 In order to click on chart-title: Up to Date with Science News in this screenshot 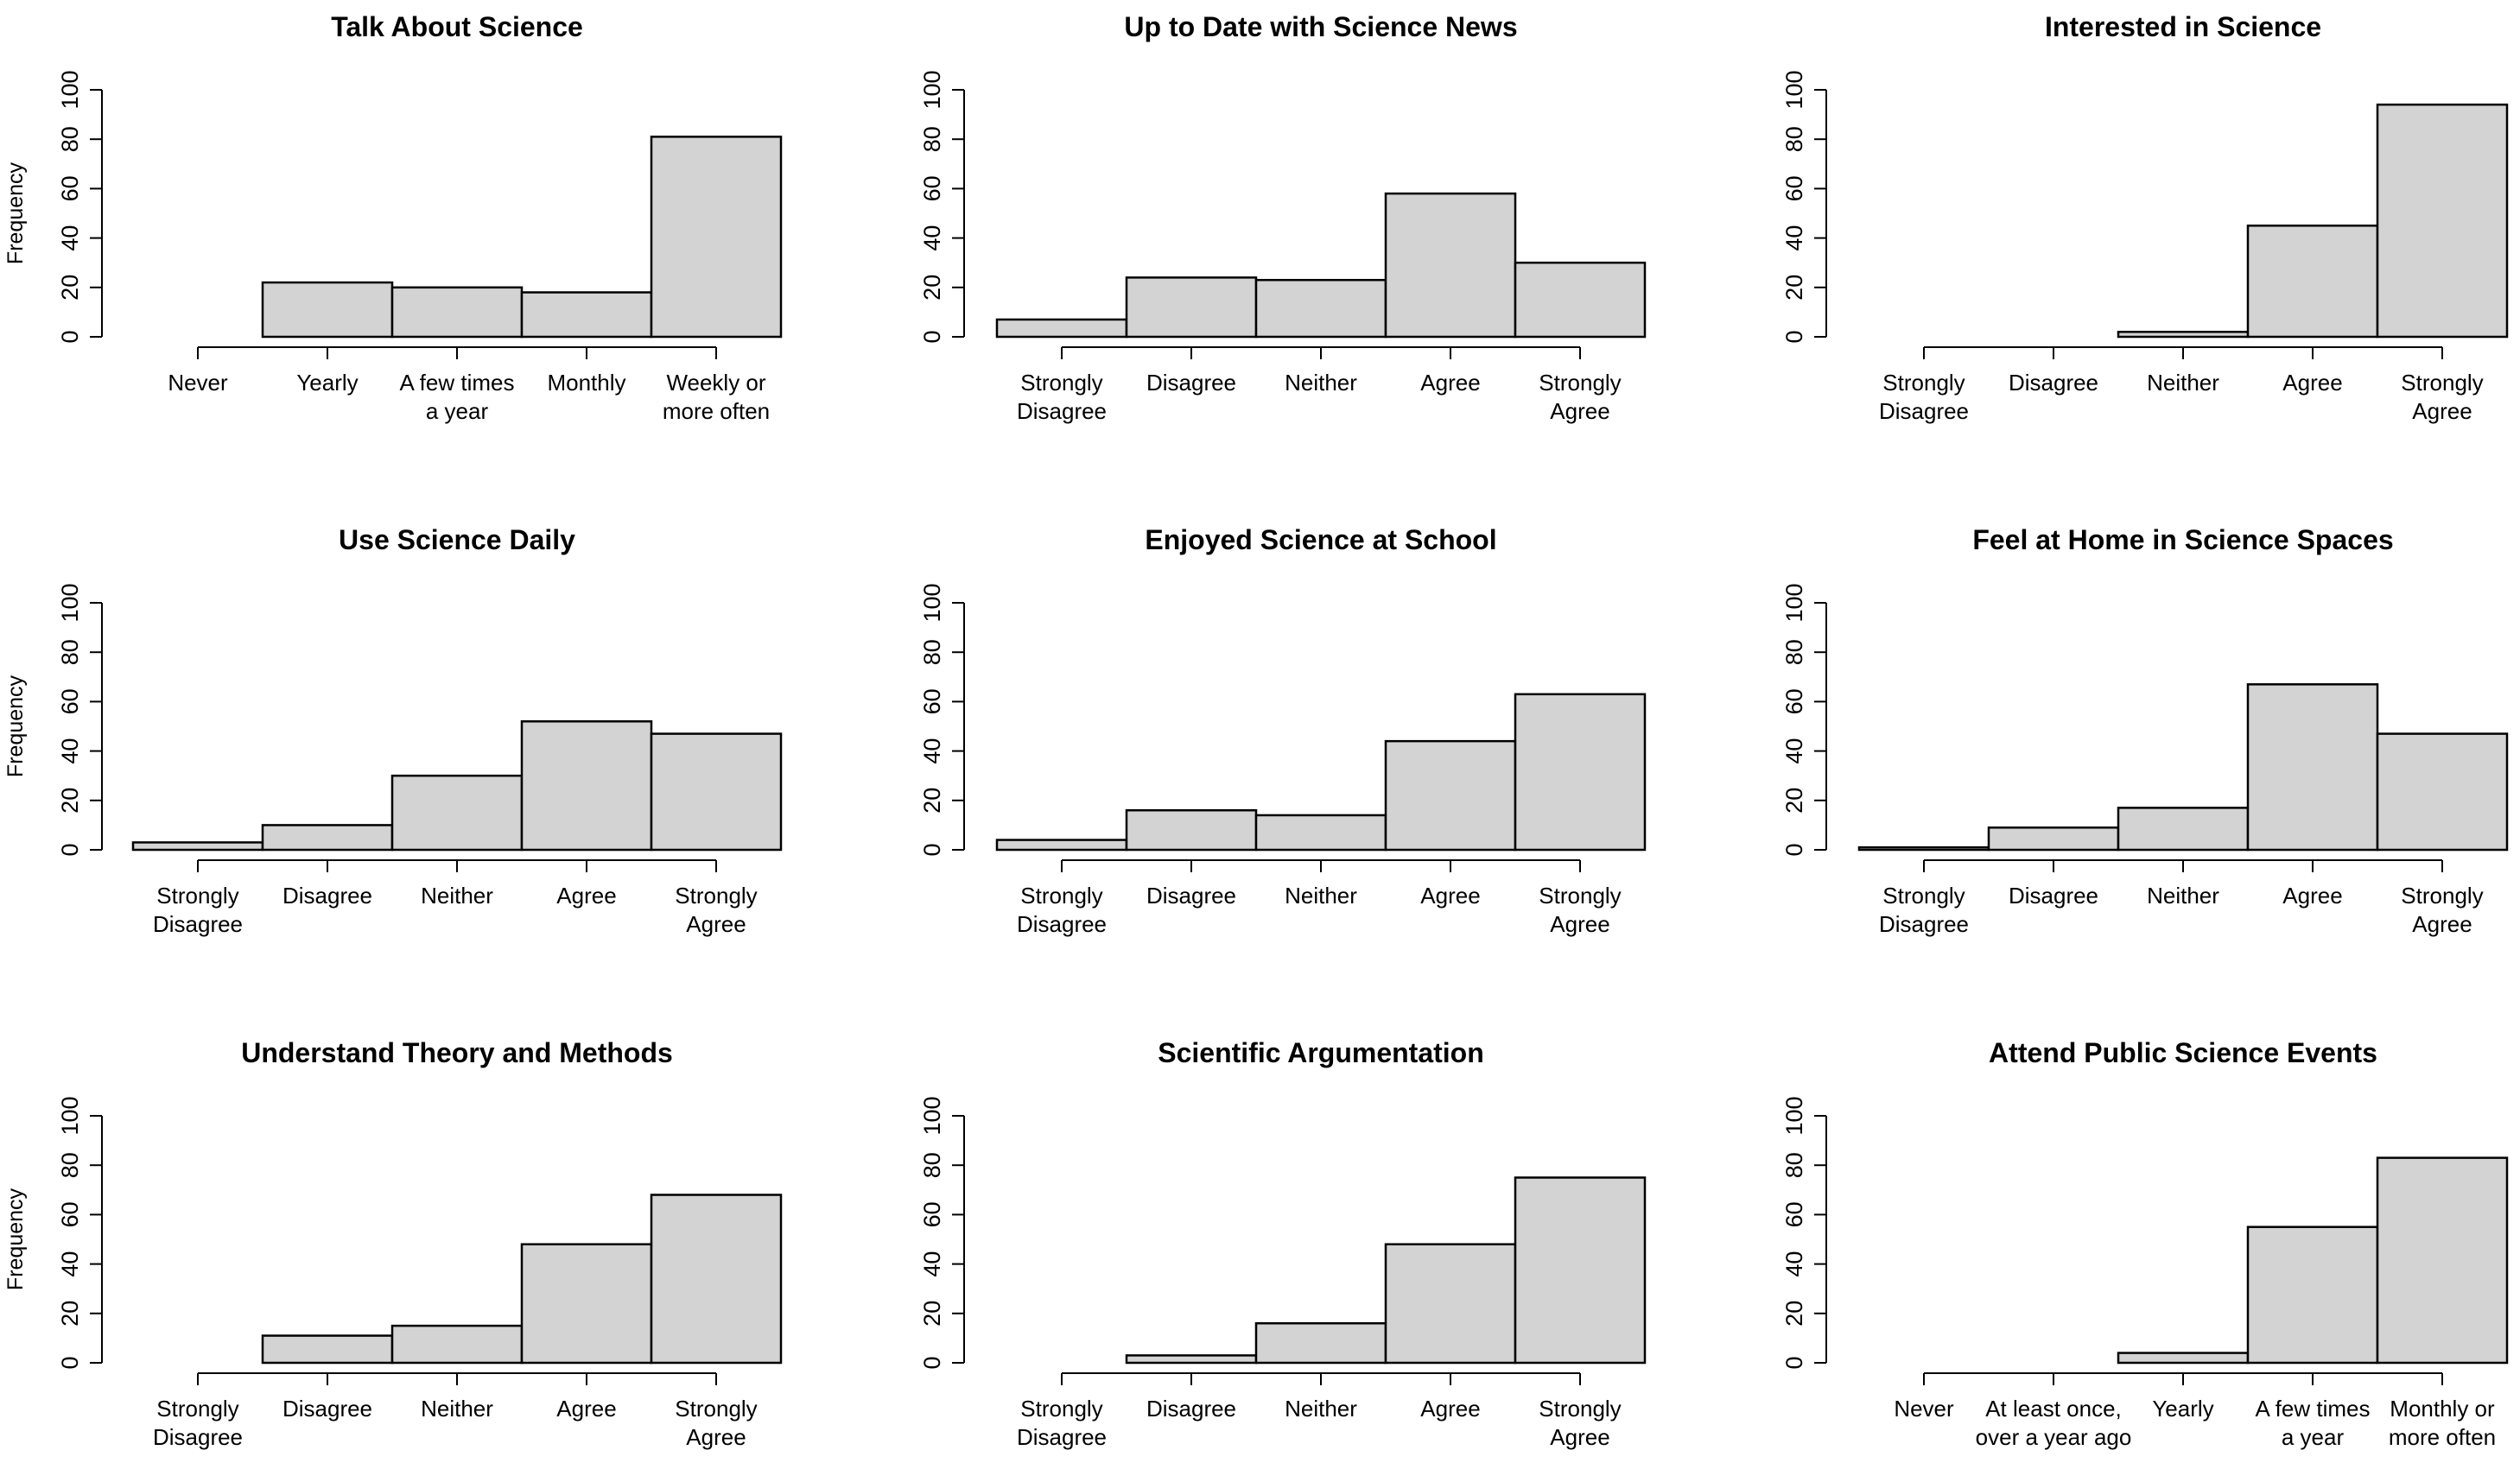, I will do `click(1321, 26)`.